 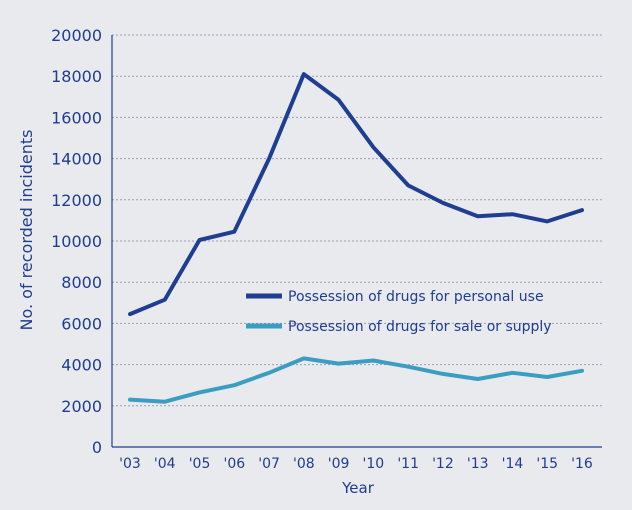 What do you see at coordinates (547, 464) in the screenshot?
I see `x-tick-label: '15` at bounding box center [547, 464].